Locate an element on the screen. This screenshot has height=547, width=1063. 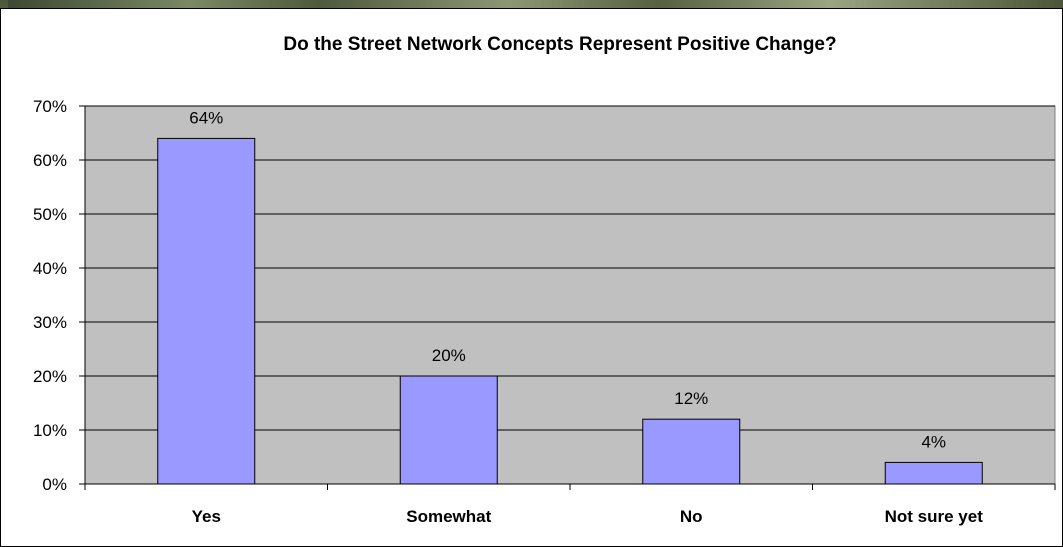
y-tick-label: 20% is located at coordinates (50, 376).